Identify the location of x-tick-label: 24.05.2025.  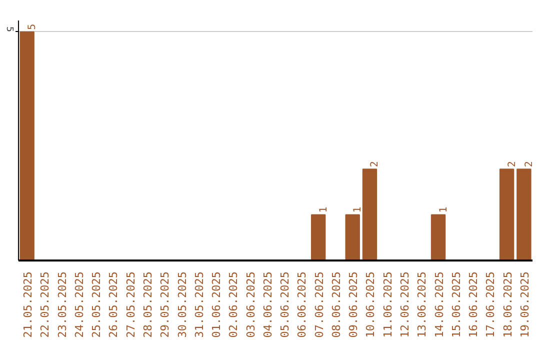
(79, 304).